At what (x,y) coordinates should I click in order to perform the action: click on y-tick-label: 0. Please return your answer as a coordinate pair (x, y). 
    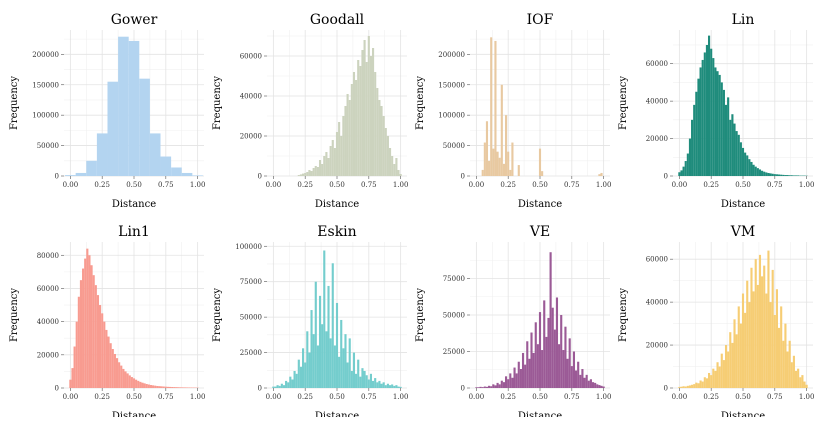
    Looking at the image, I should click on (666, 389).